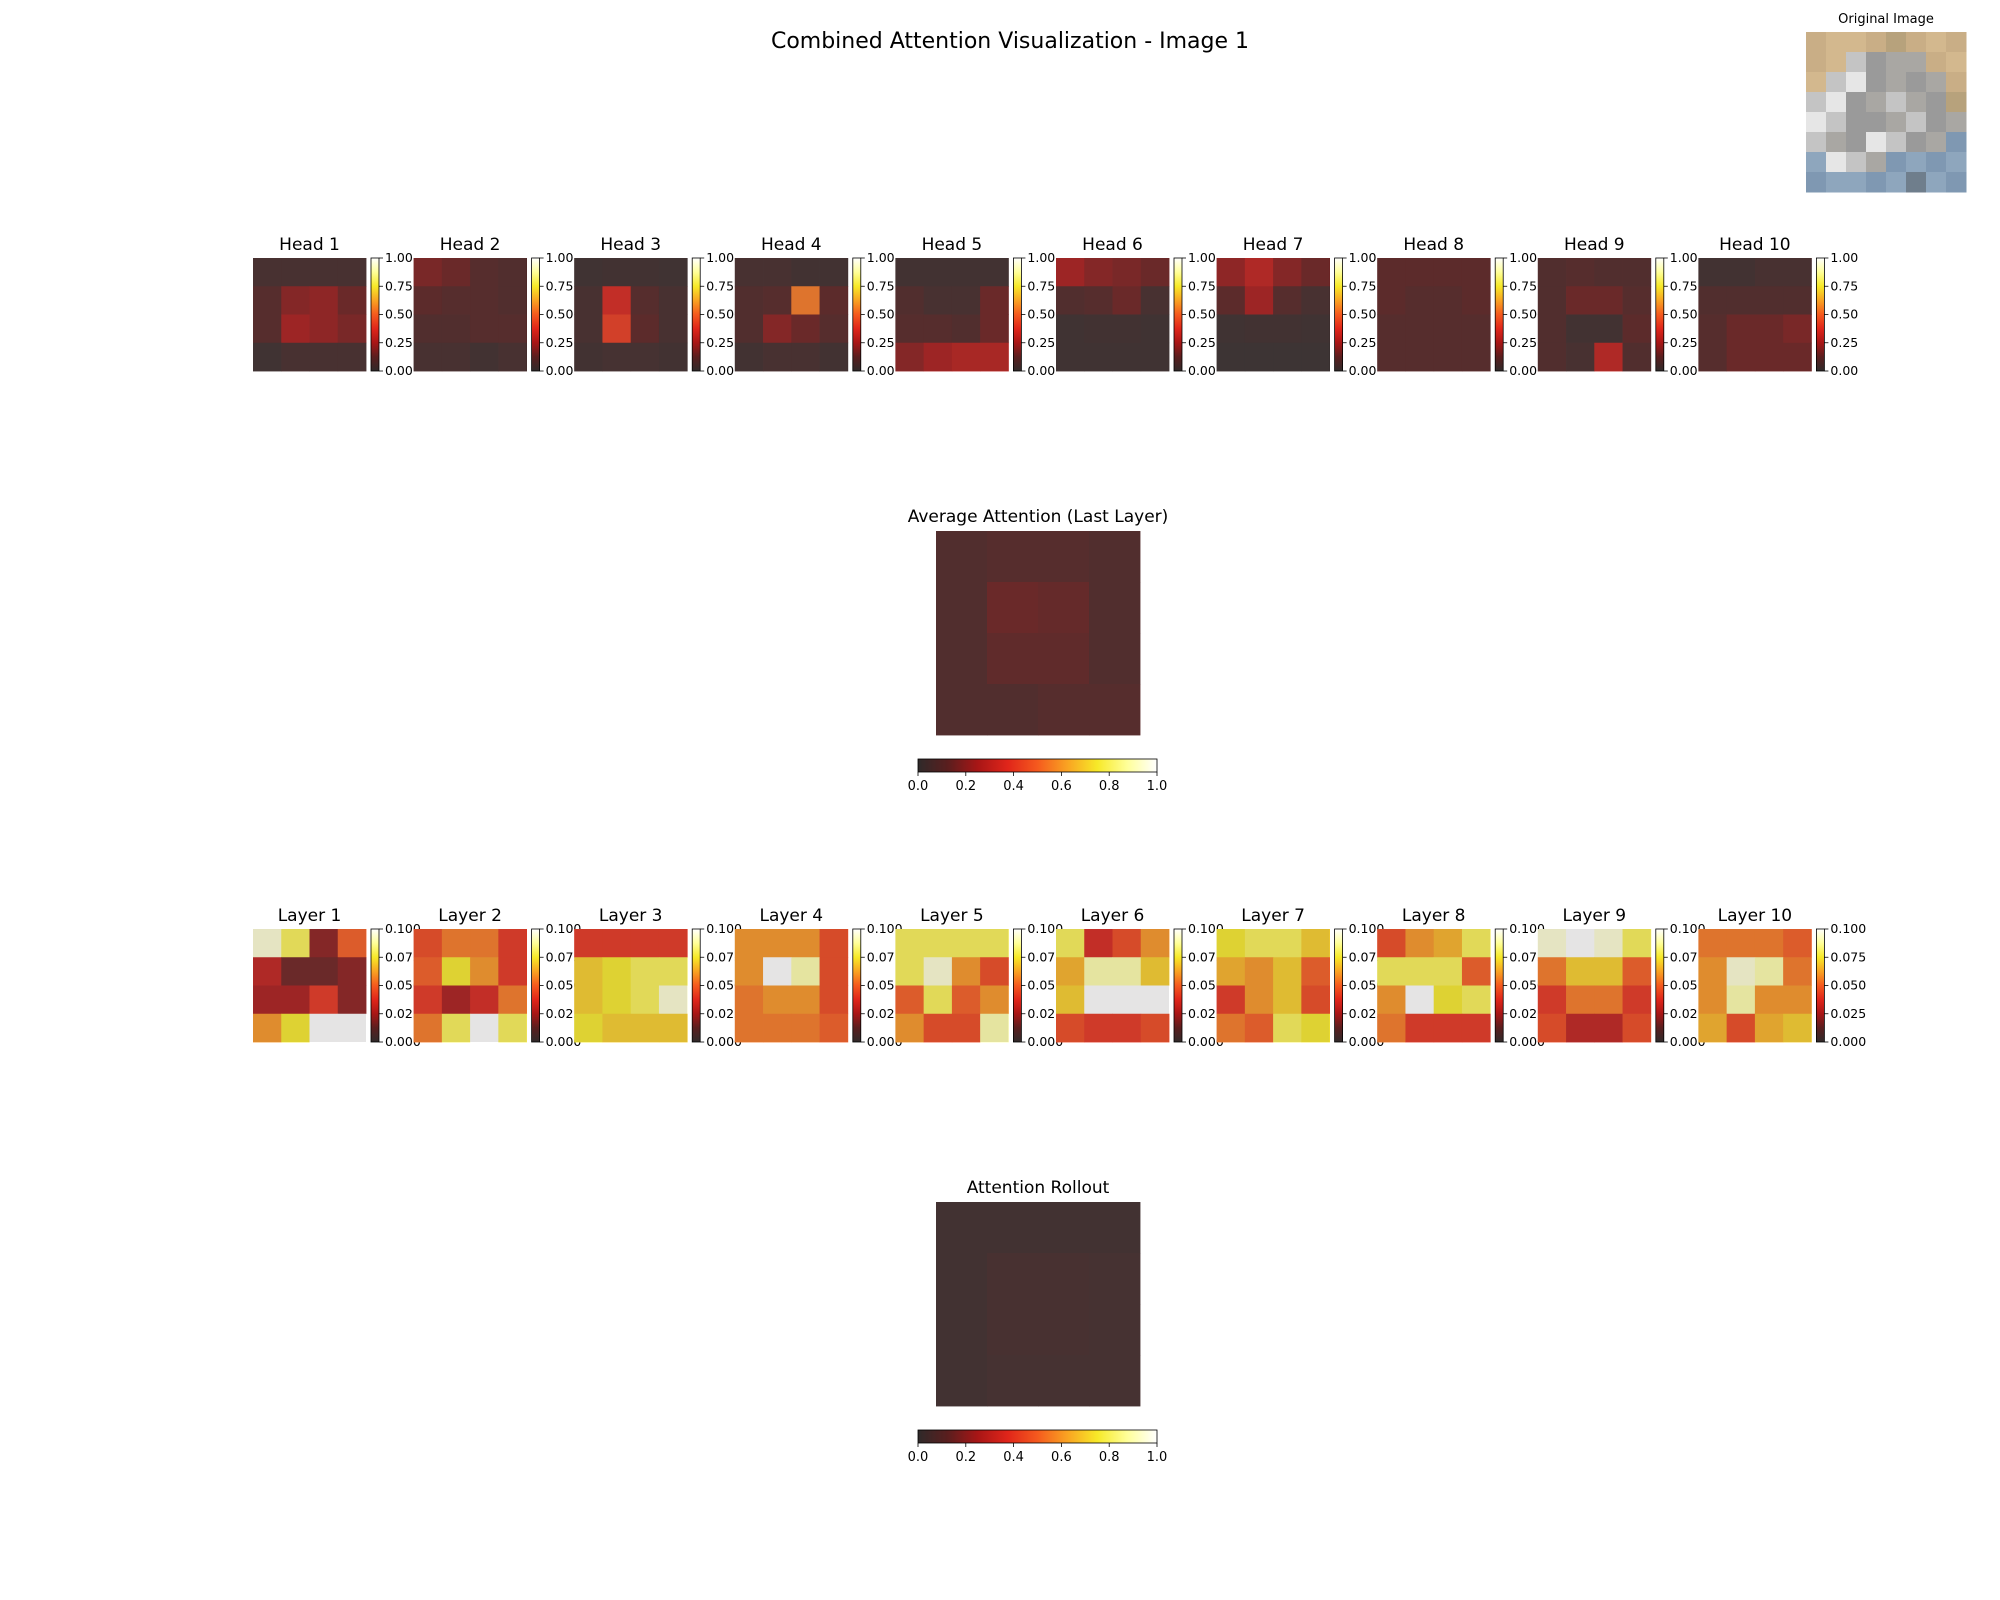  Describe the element at coordinates (1045, 1013) in the screenshot. I see `colorbar-tick-label: 0.025` at that location.